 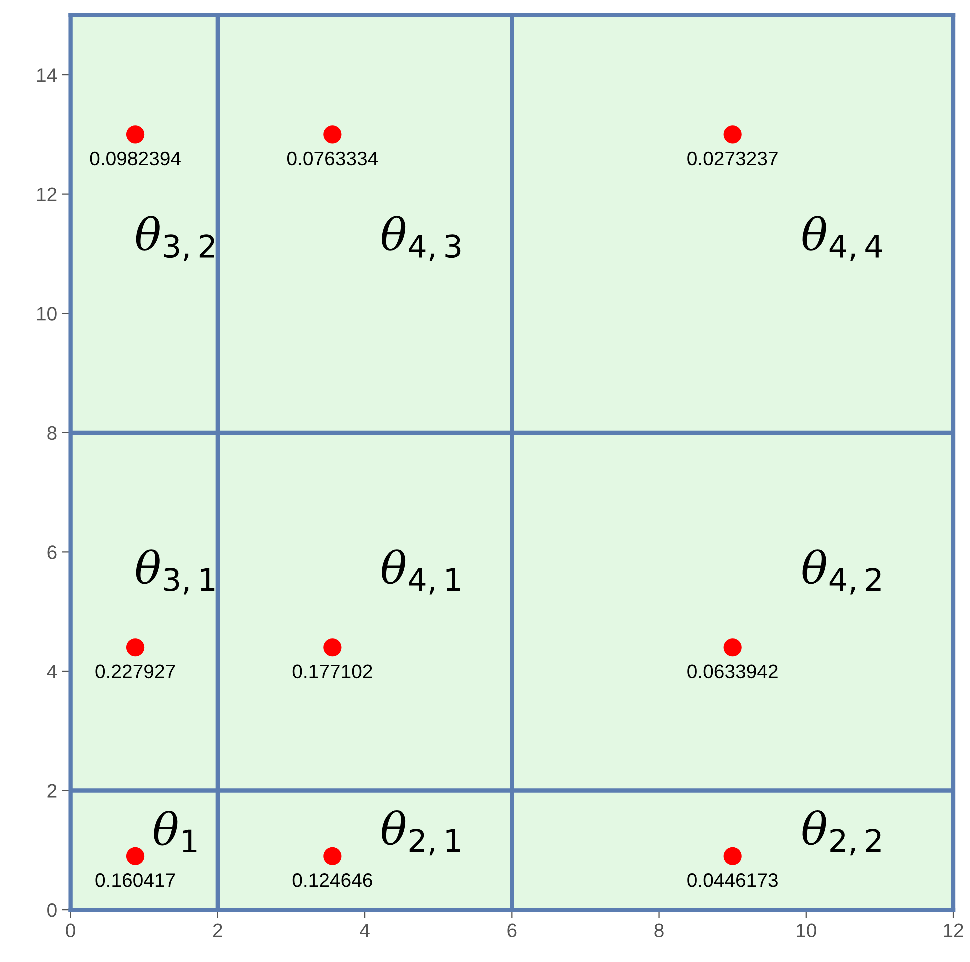 What do you see at coordinates (365, 931) in the screenshot?
I see `x-tick-label: 4` at bounding box center [365, 931].